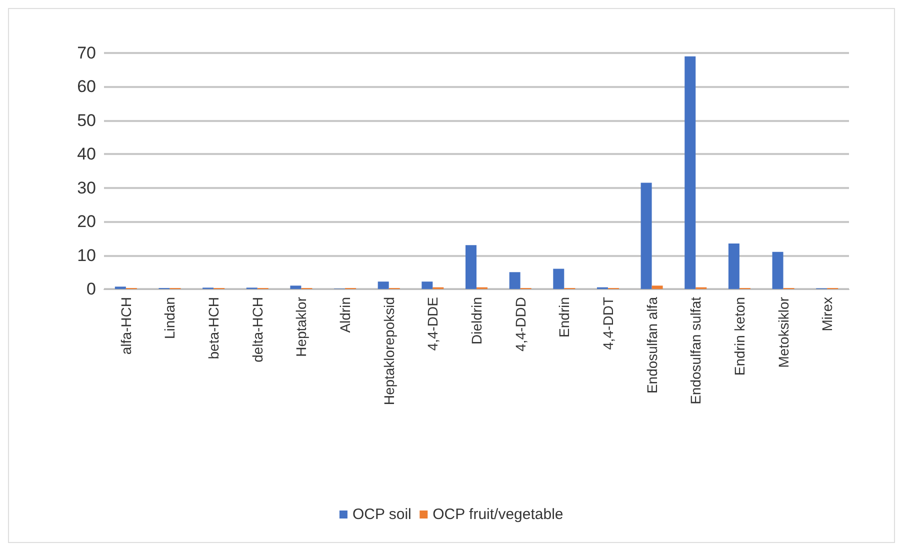  I want to click on x-tick-label: alfa-HCH, so click(126, 326).